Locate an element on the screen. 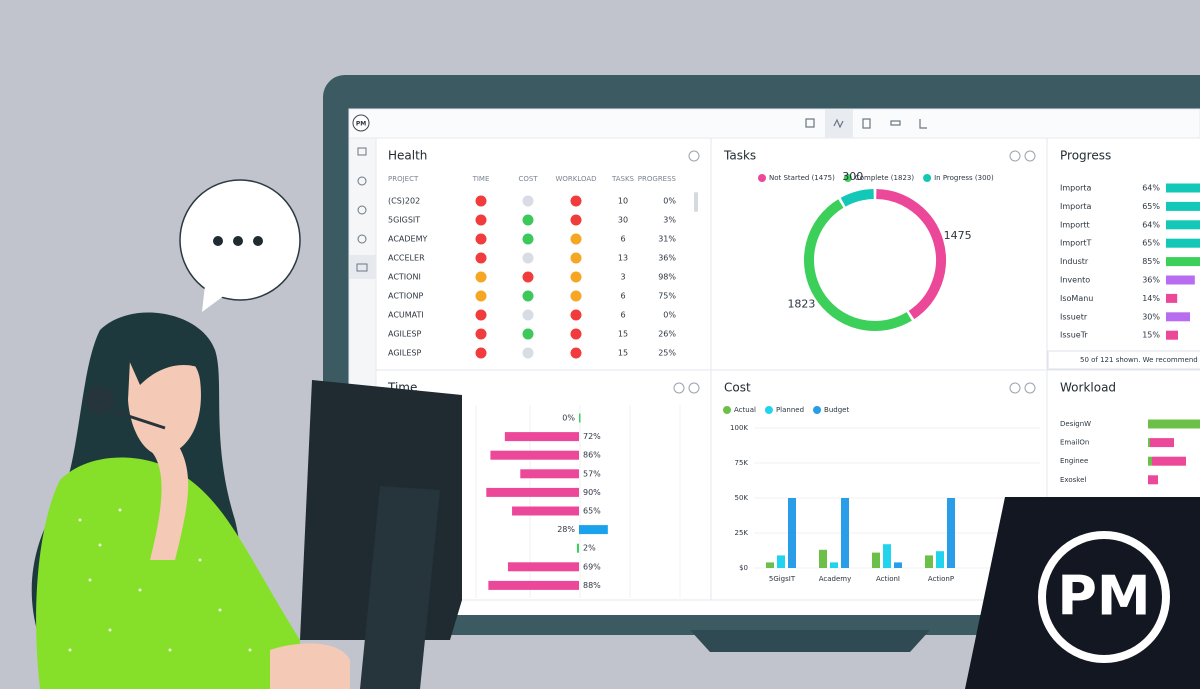 The image size is (1200, 689). logo-ring is located at coordinates (1104, 597).